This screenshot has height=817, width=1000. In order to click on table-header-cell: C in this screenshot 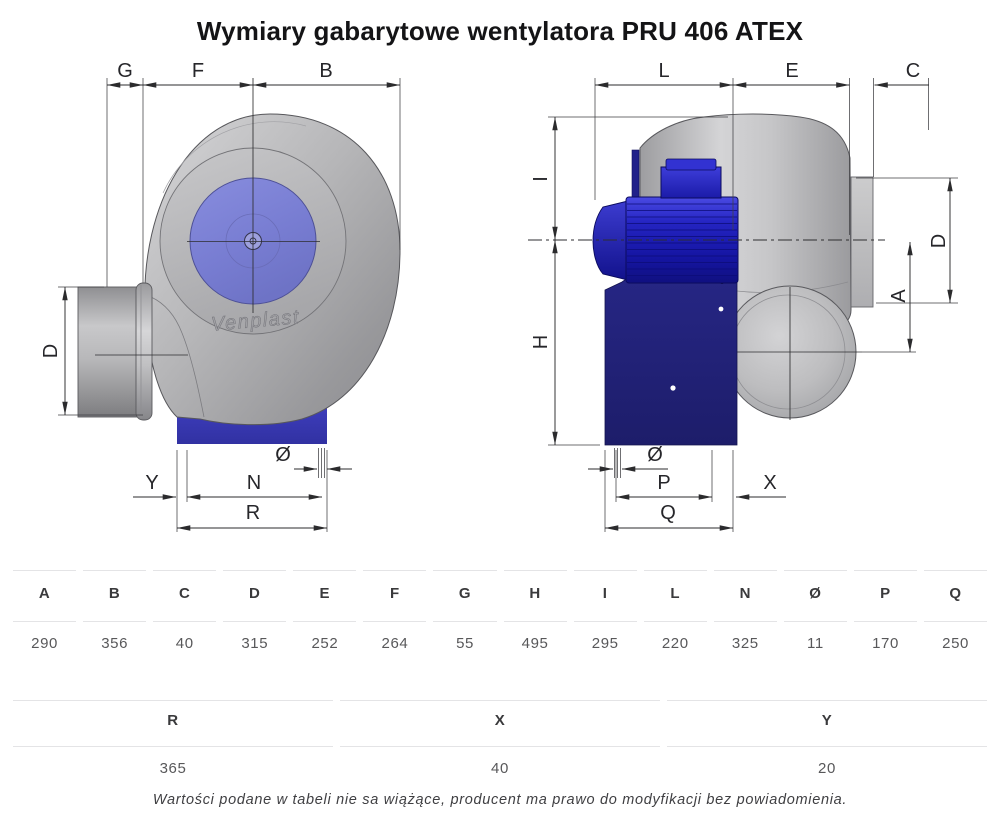, I will do `click(185, 595)`.